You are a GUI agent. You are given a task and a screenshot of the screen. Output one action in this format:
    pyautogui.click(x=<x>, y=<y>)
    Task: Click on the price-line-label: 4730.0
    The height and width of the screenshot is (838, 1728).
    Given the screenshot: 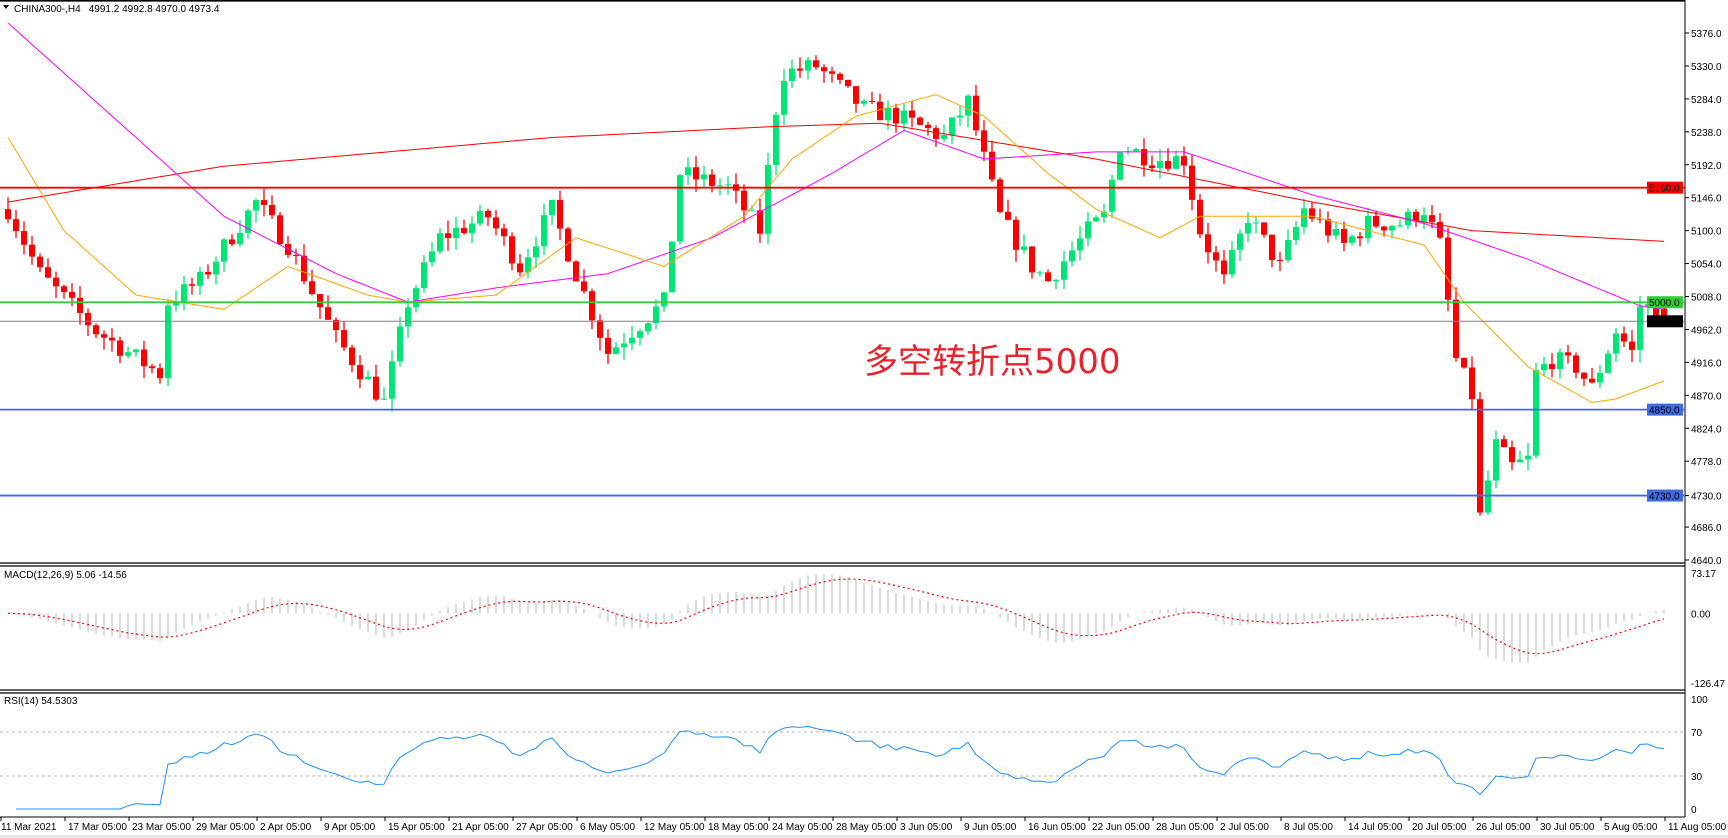 What is the action you would take?
    pyautogui.click(x=1664, y=497)
    